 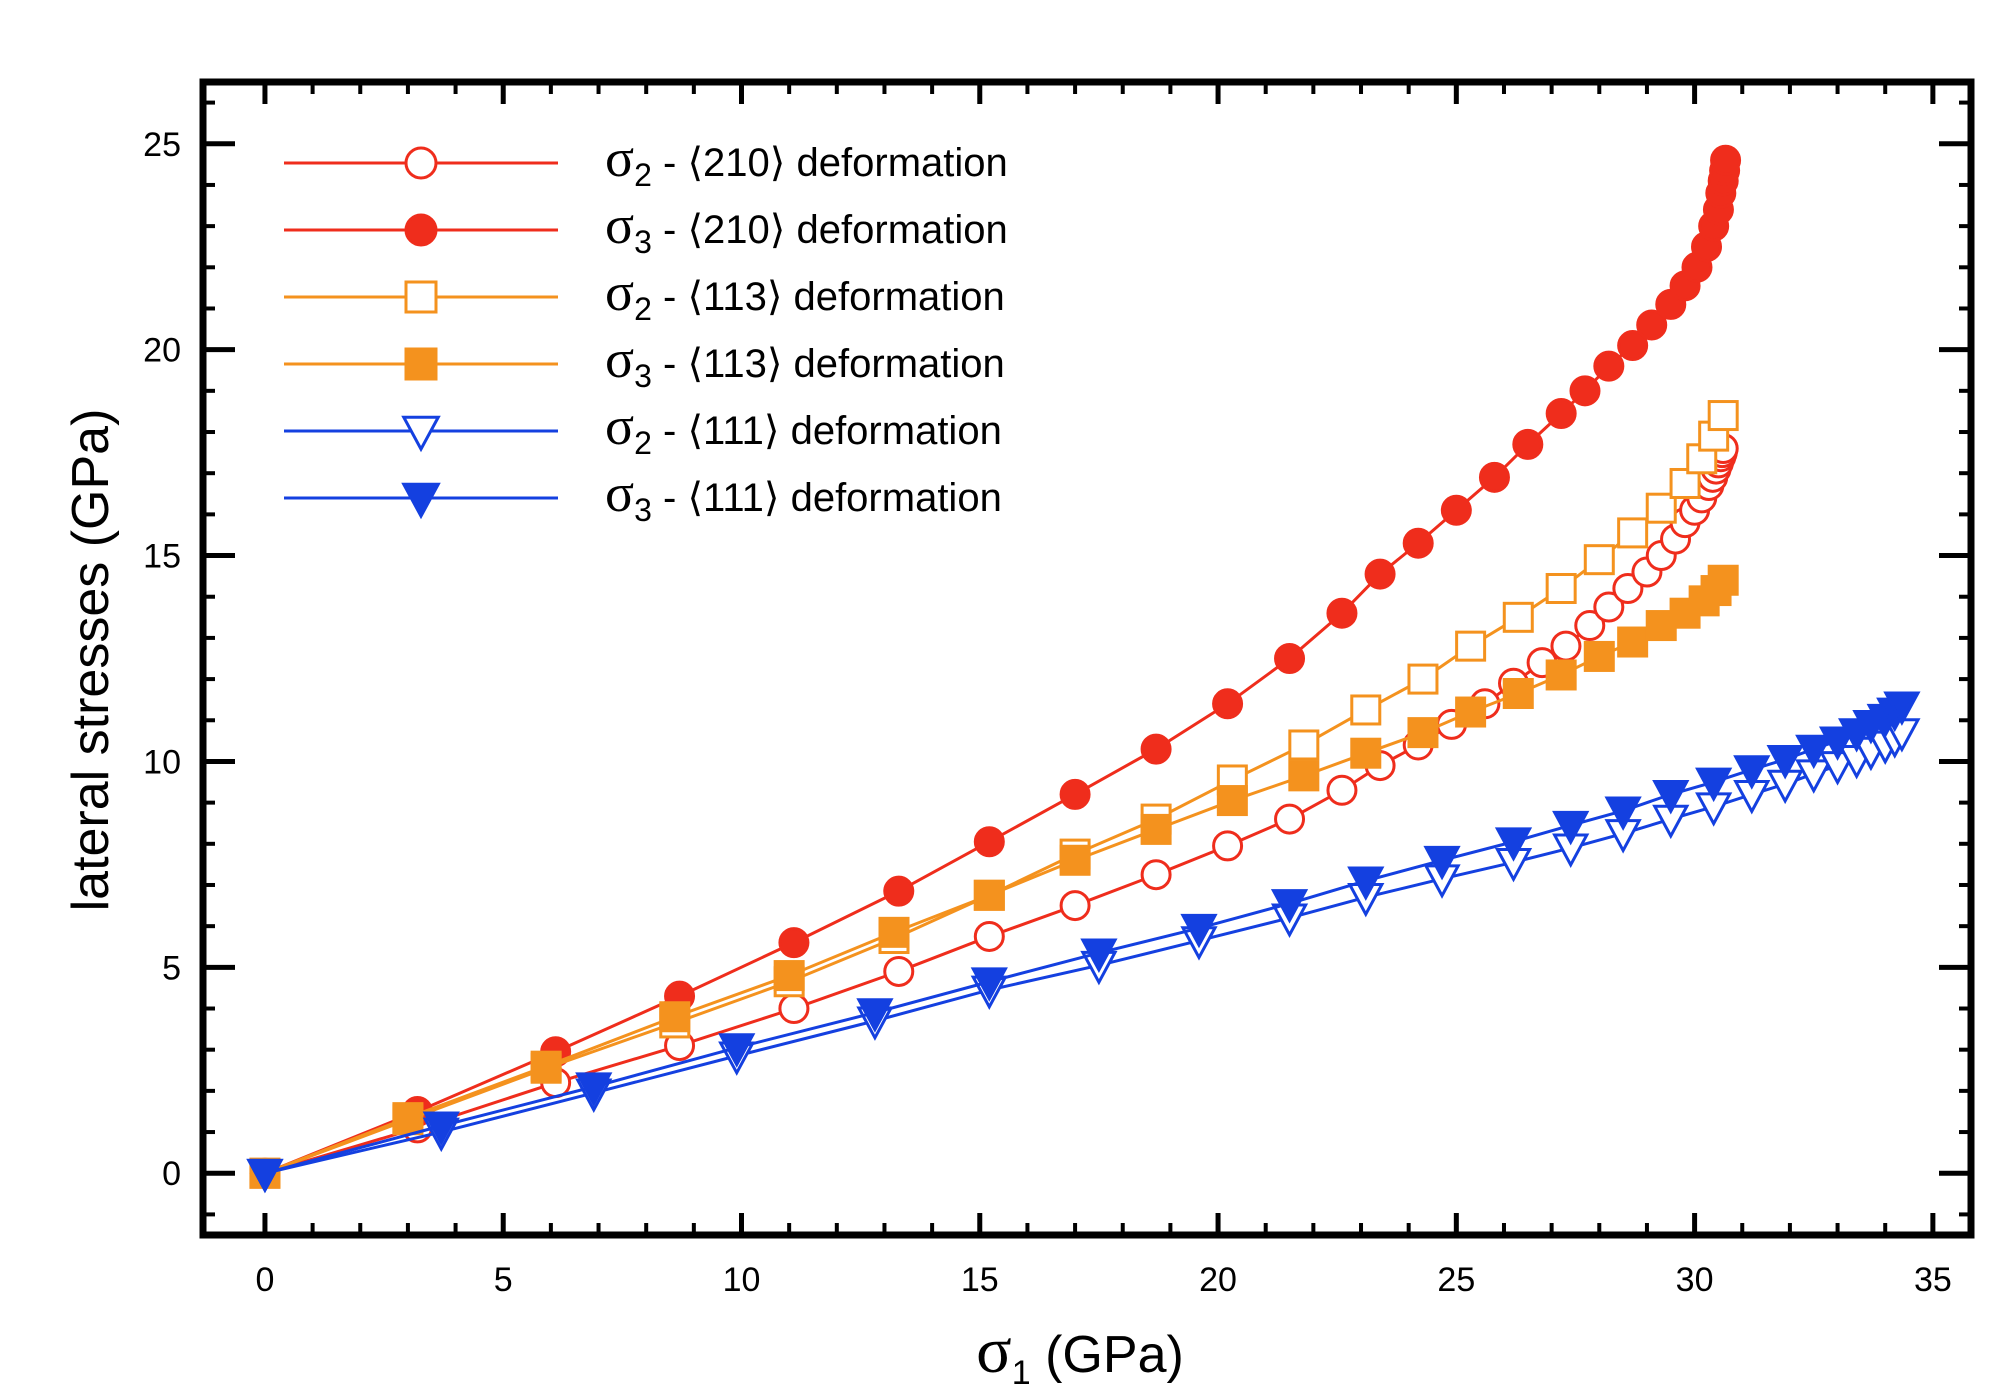 I want to click on x-tick-label: 35, so click(x=1933, y=1280).